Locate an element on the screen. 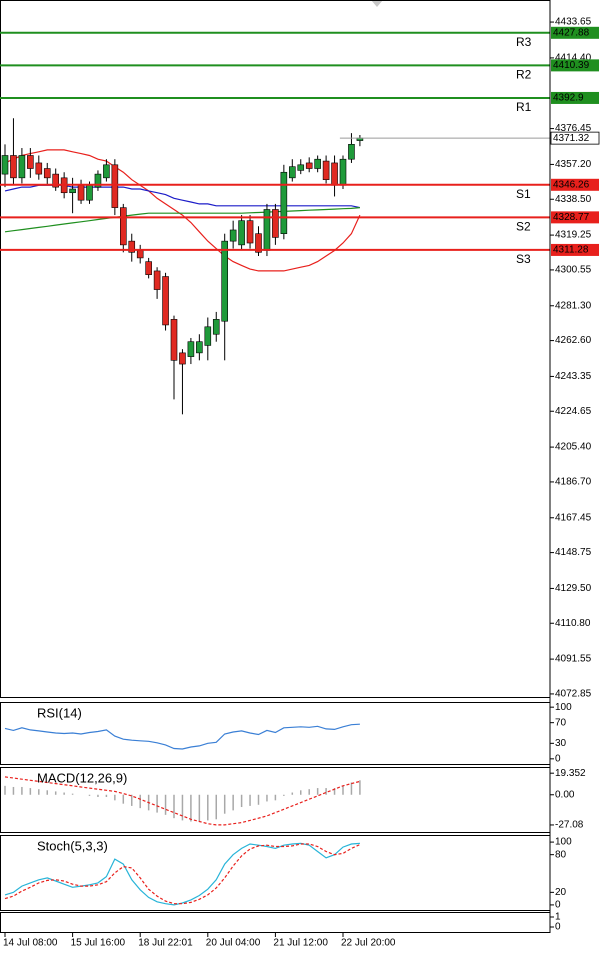 The image size is (600, 958). last-price-box is located at coordinates (575, 138).